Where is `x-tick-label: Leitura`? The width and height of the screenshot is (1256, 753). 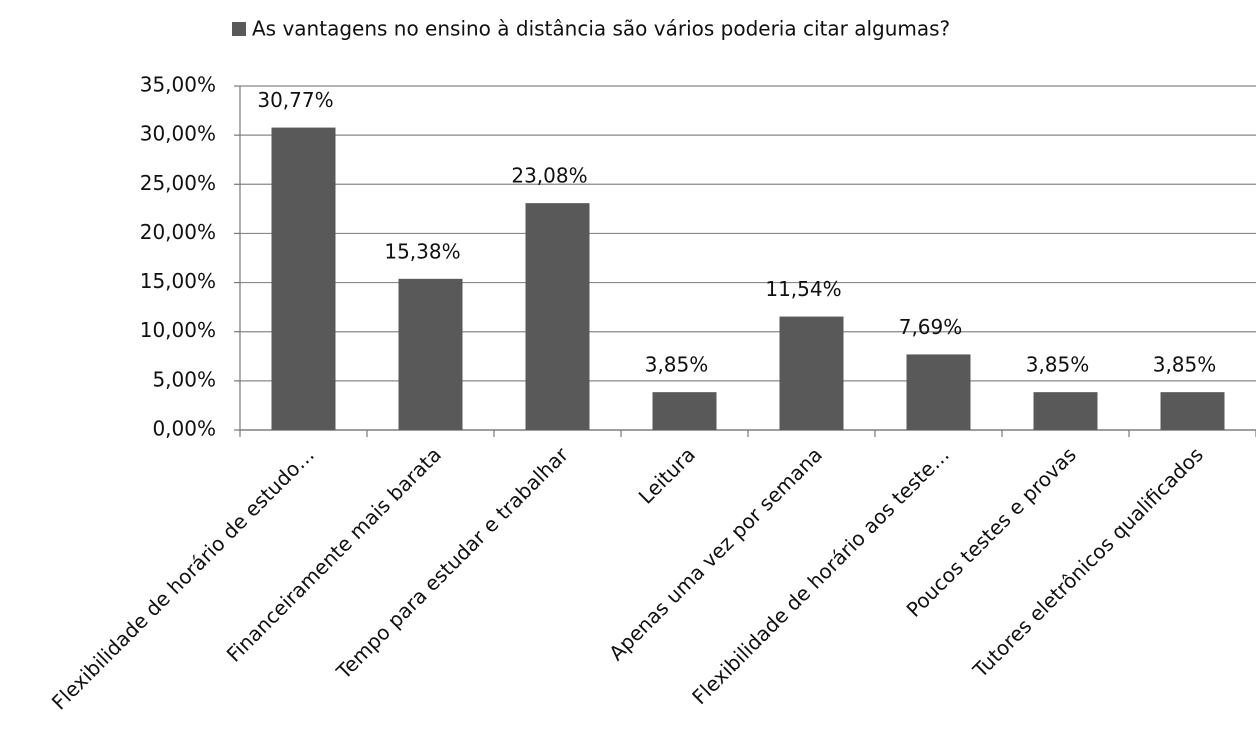
x-tick-label: Leitura is located at coordinates (667, 475).